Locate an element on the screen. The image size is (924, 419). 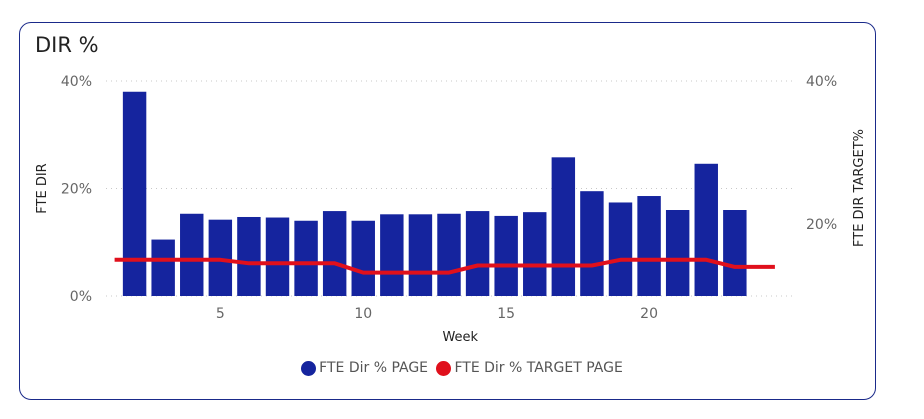
x-tick-label: 20 is located at coordinates (649, 314).